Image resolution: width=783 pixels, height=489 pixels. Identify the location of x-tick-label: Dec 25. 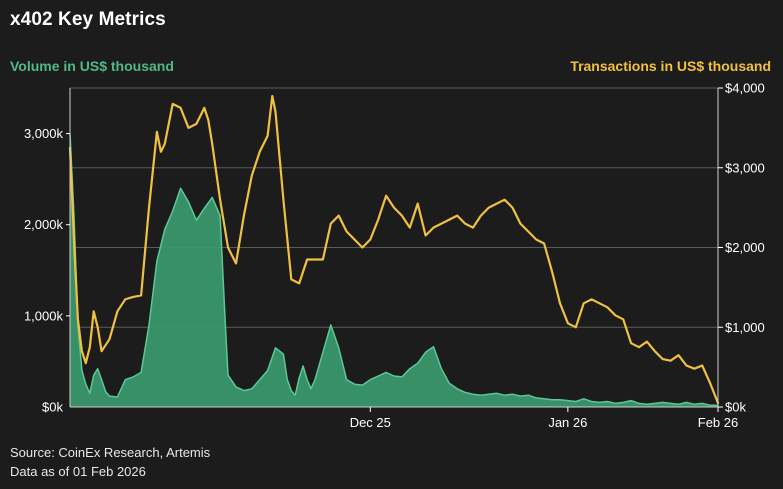
(370, 422).